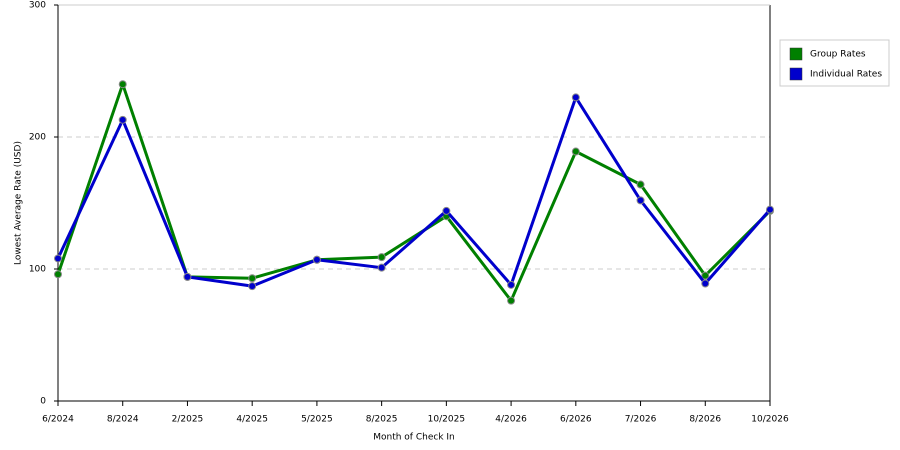 The height and width of the screenshot is (450, 900). Describe the element at coordinates (641, 420) in the screenshot. I see `x-tick-label: 7/2026` at that location.